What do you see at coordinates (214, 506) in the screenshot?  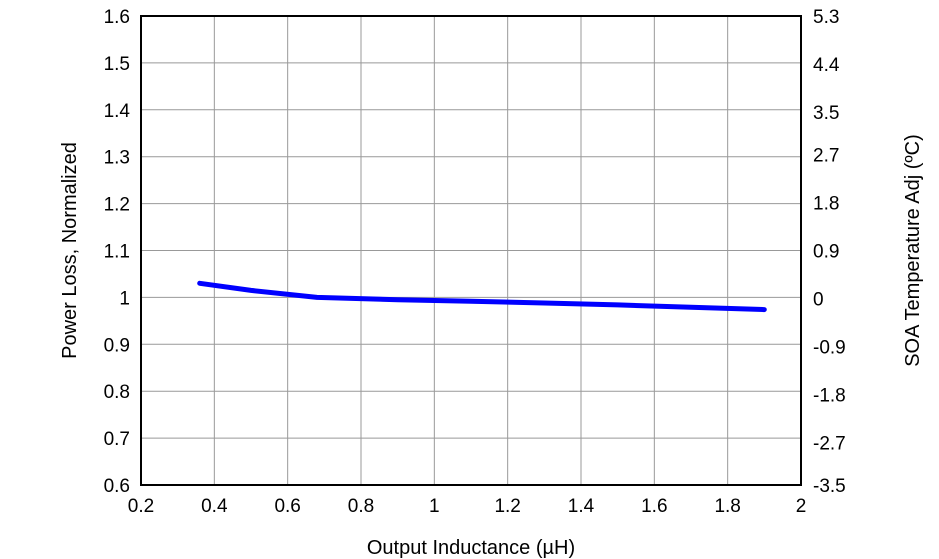 I see `x-tick-label: 0.4` at bounding box center [214, 506].